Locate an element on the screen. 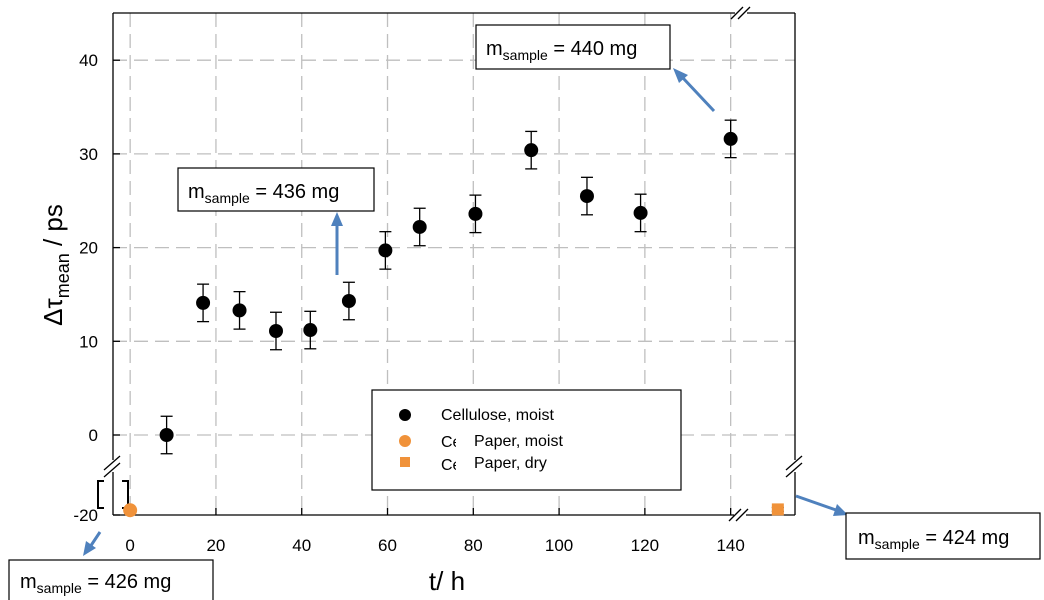  y-axis-label-prefix: Δτ is located at coordinates (53, 312).